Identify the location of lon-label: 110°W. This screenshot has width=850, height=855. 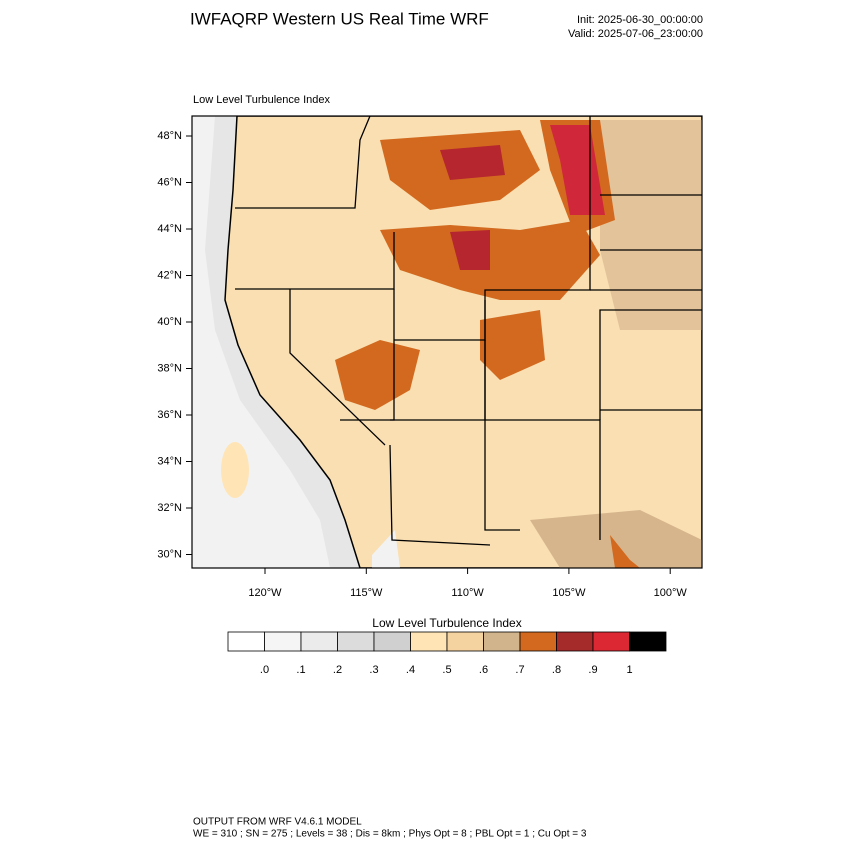
(467, 593).